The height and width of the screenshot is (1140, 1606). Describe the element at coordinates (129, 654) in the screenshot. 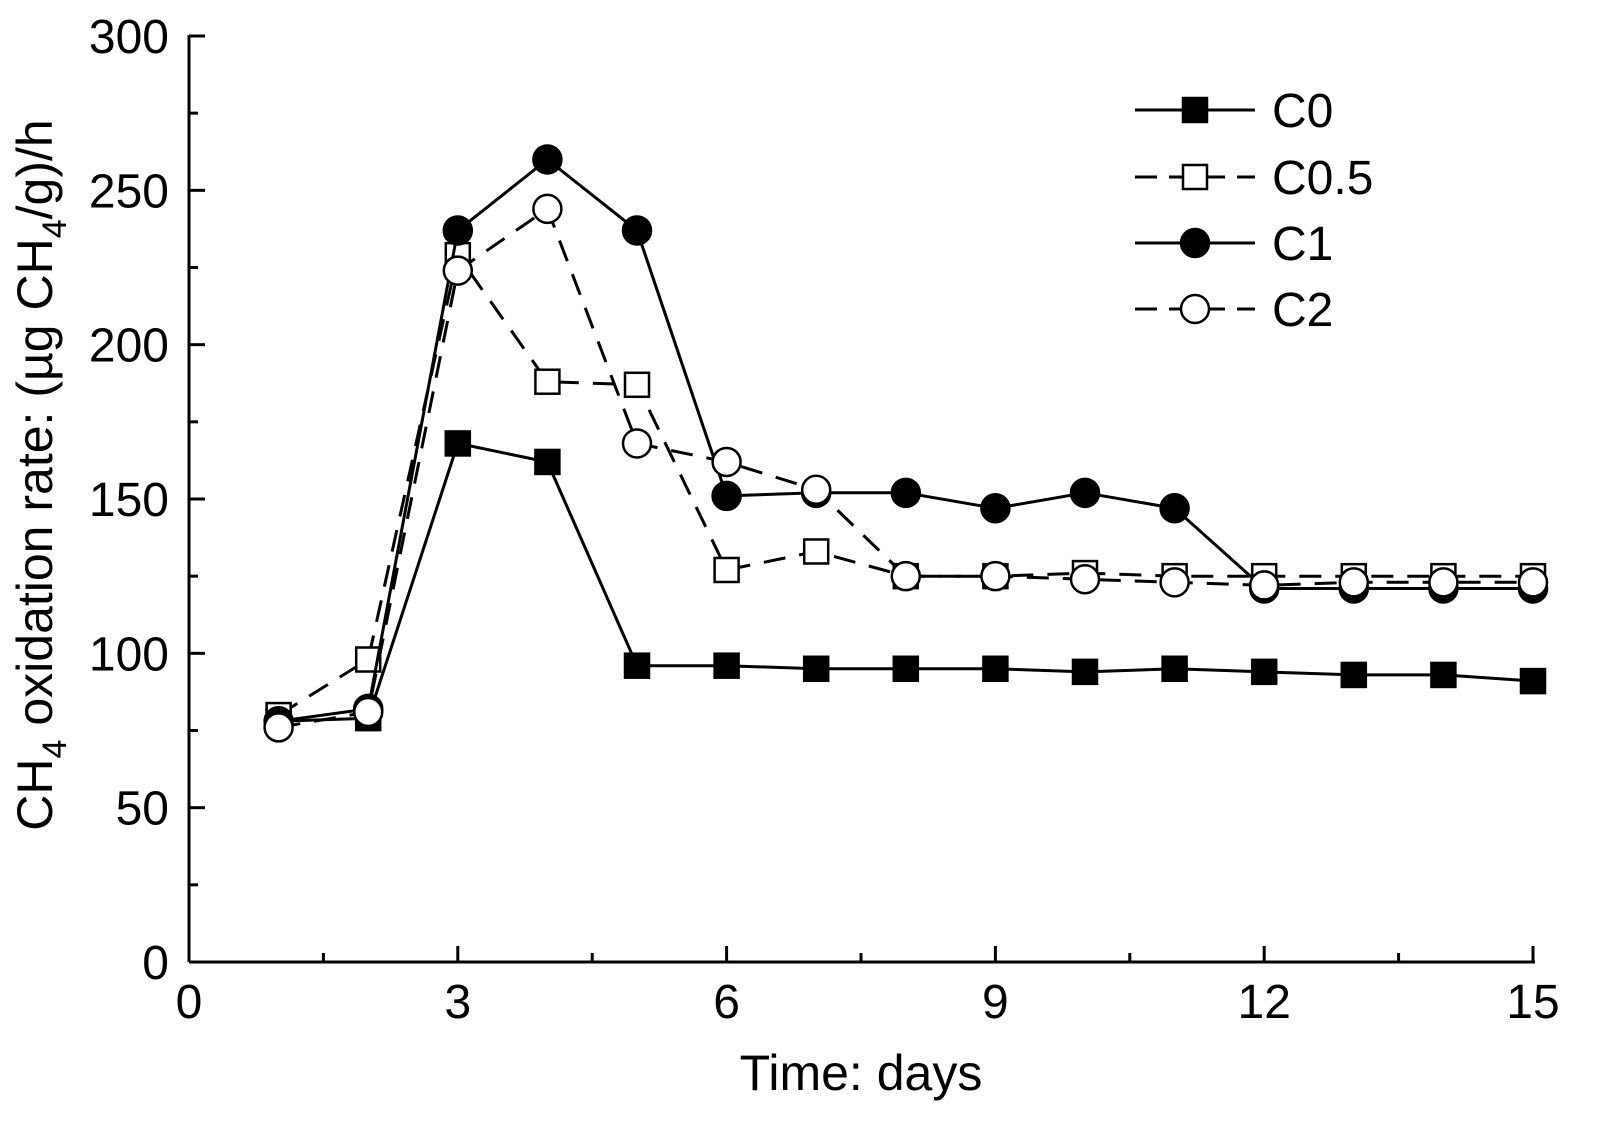

I see `y-tick-label: 100` at that location.